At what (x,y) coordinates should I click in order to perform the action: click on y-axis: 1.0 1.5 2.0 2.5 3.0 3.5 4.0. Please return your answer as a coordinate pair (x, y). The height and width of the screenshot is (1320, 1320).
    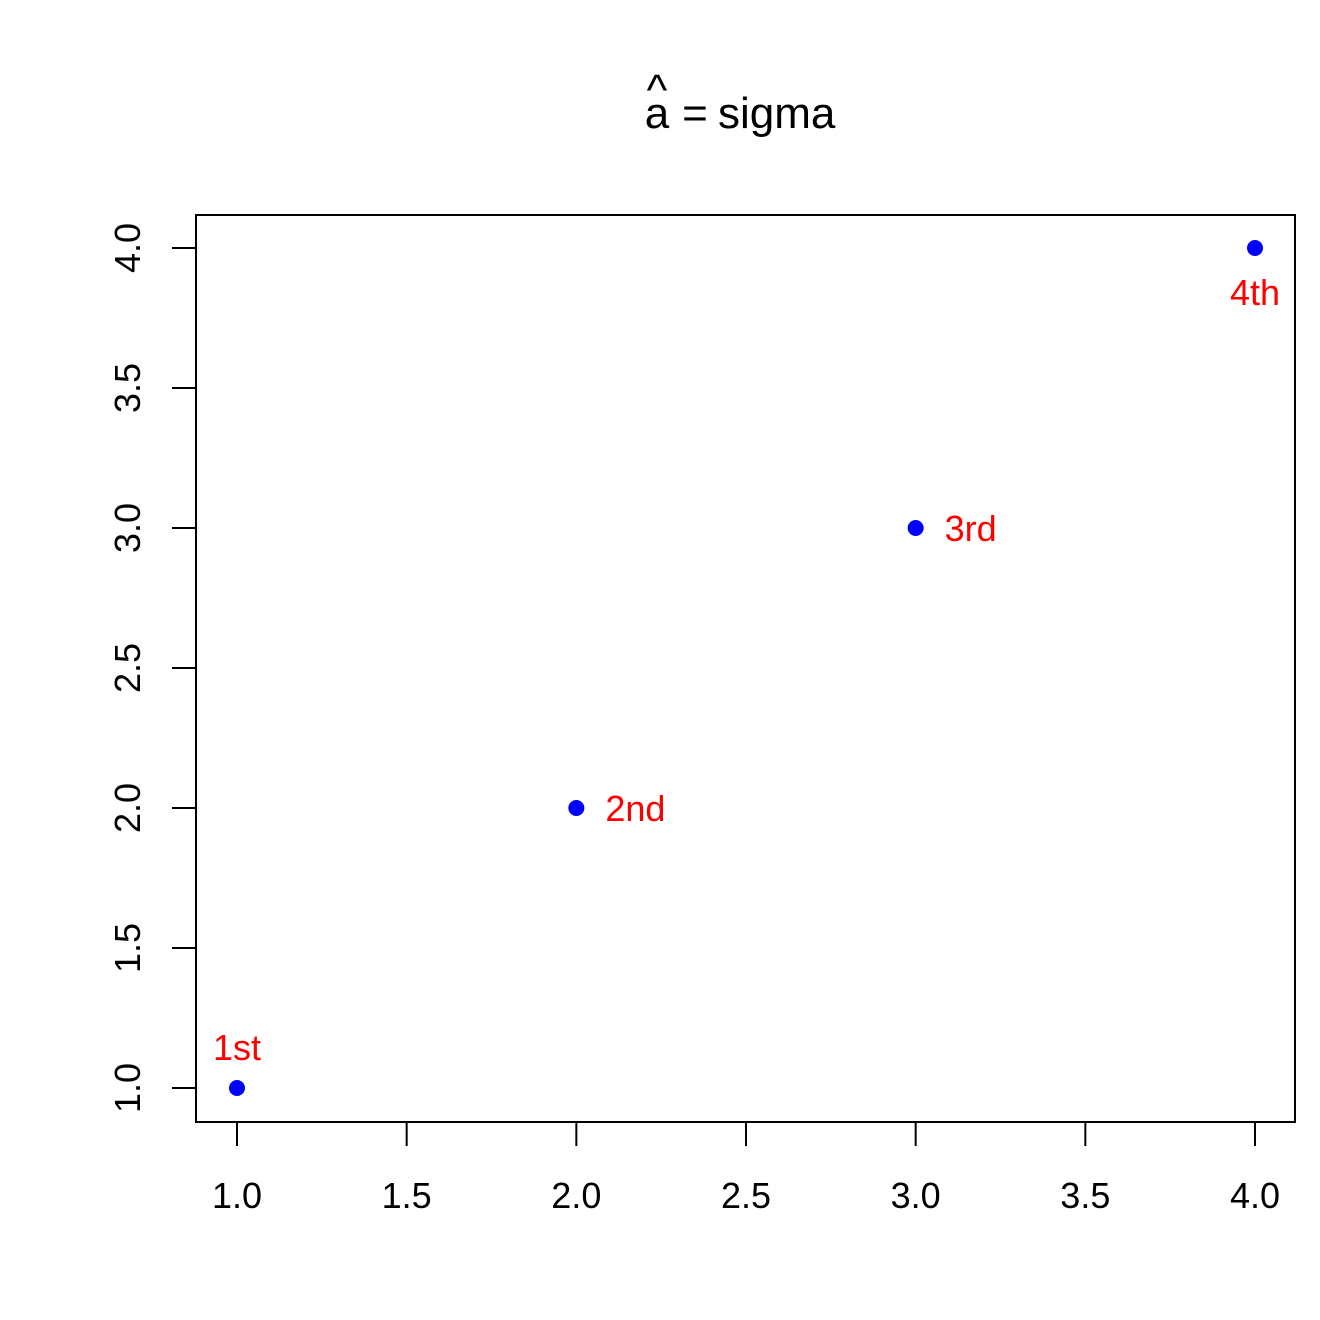
    Looking at the image, I should click on (152, 668).